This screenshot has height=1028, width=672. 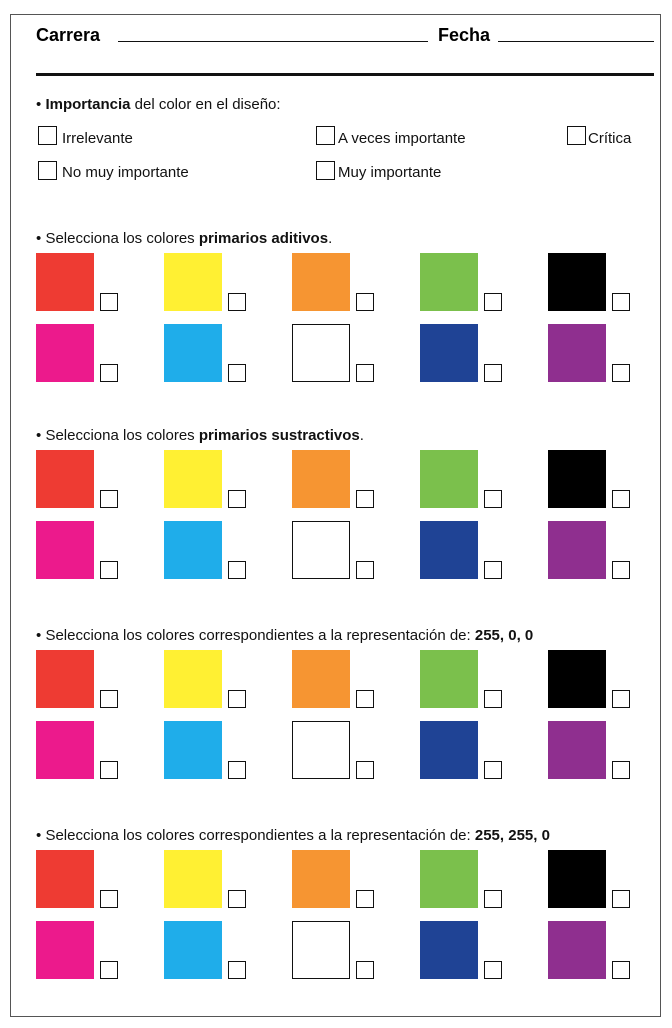 I want to click on end-text: ., so click(x=361, y=435).